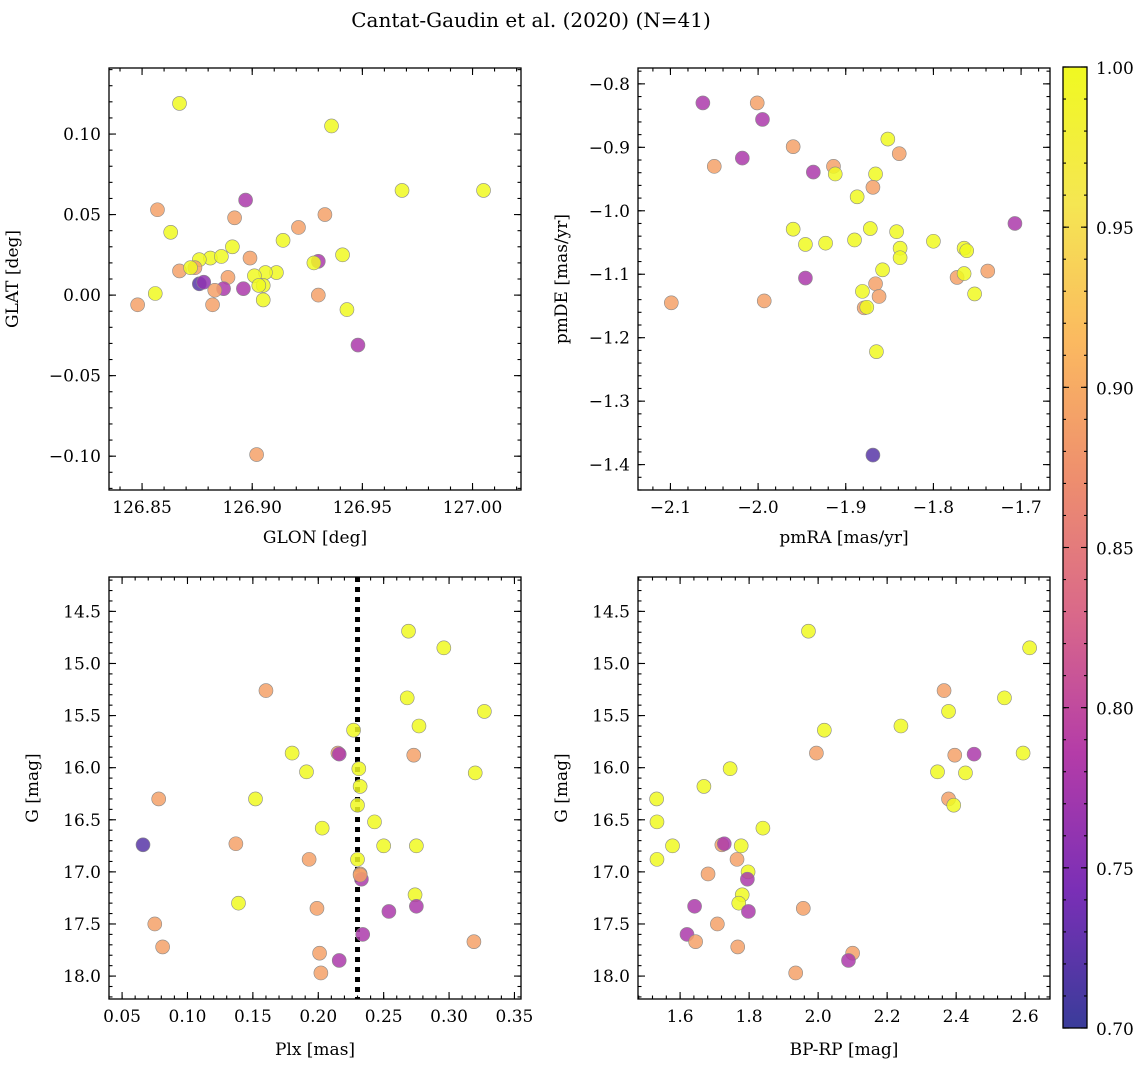 The width and height of the screenshot is (1148, 1067). I want to click on colorbar-tick-label: 0.95, so click(1115, 229).